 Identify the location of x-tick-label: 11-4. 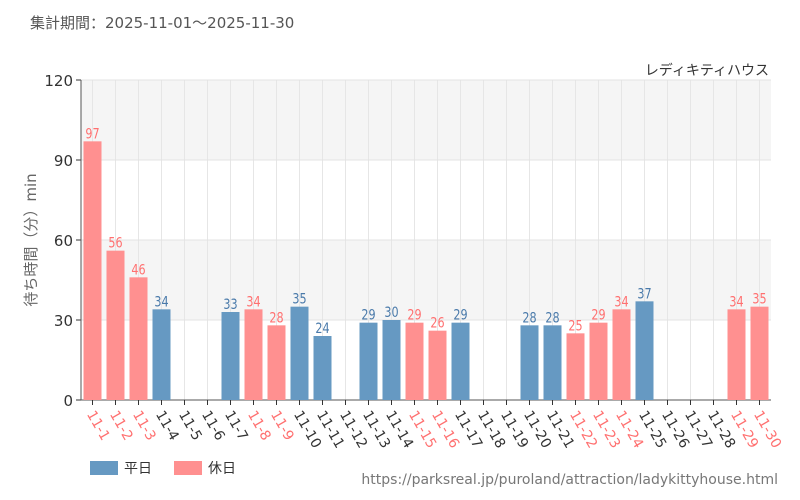
(167, 426).